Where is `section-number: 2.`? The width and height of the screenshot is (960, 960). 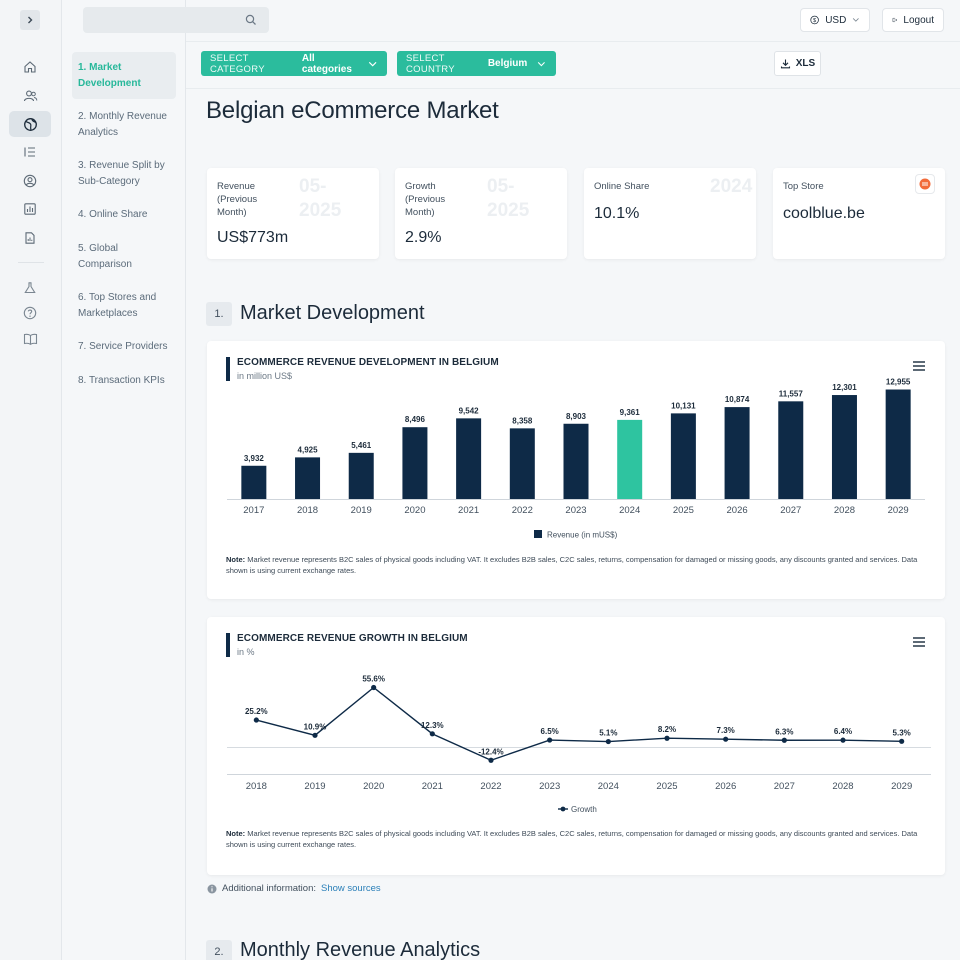 section-number: 2. is located at coordinates (219, 950).